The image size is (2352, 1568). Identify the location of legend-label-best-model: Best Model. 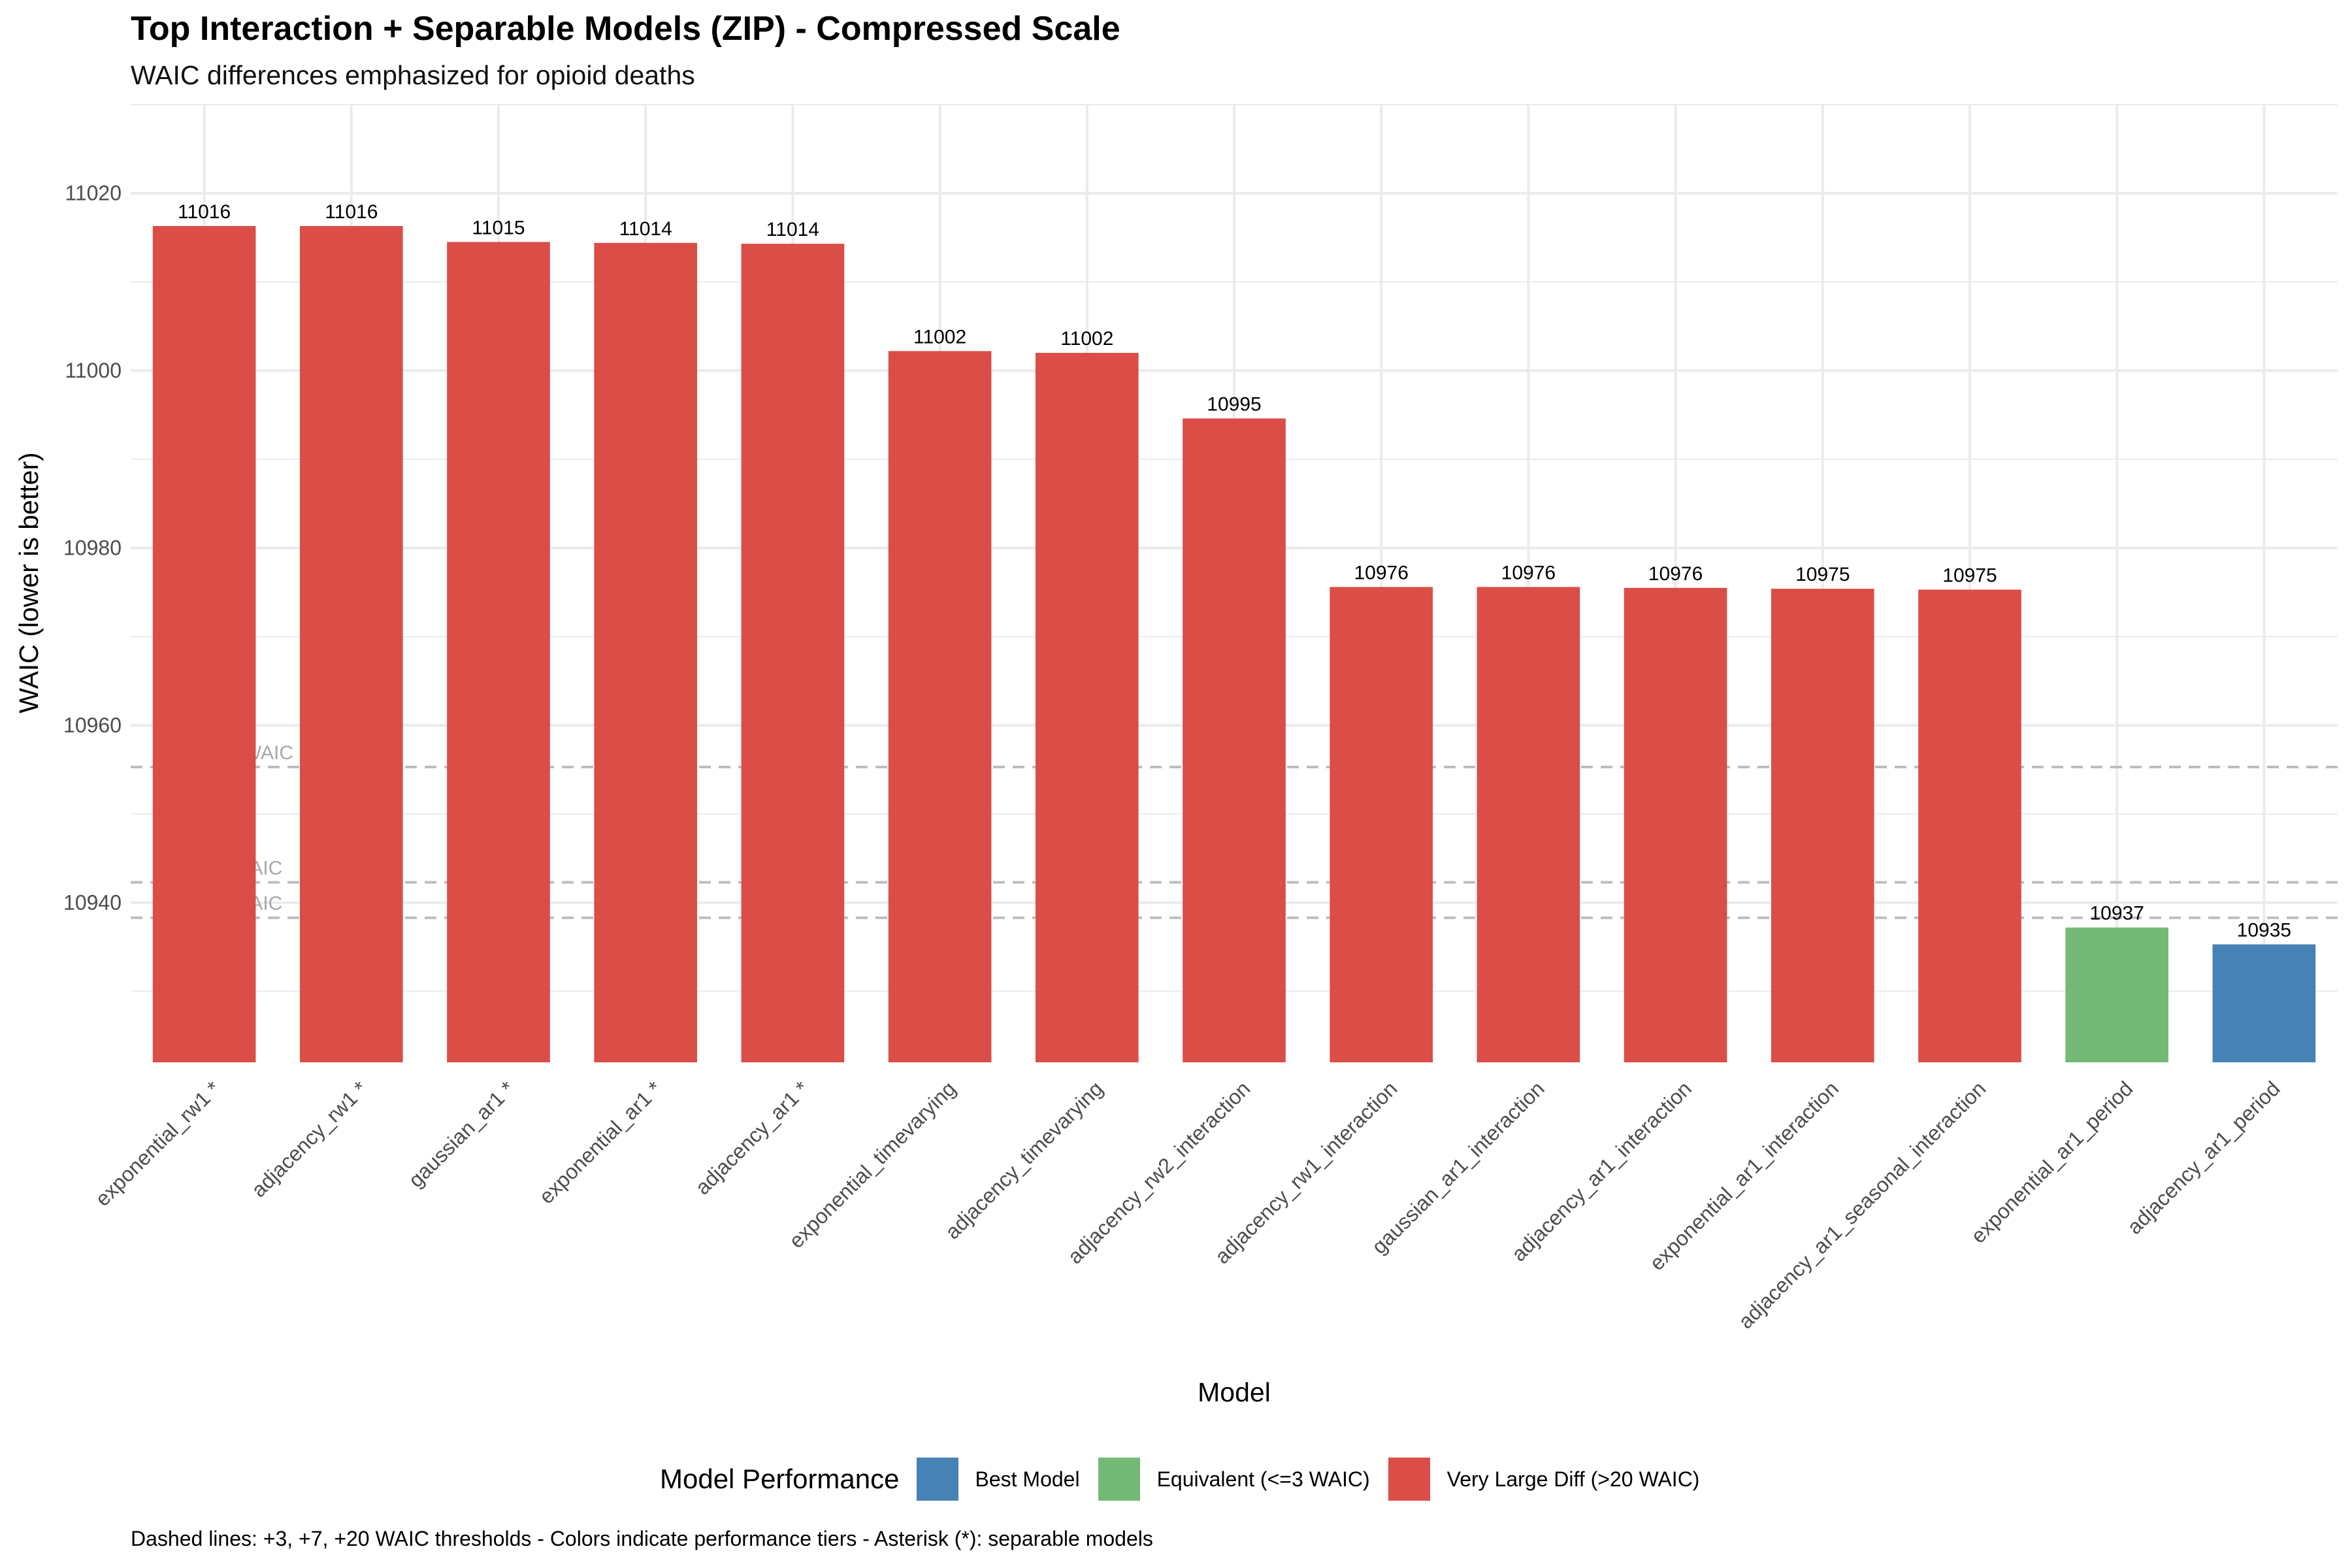
(1027, 1479).